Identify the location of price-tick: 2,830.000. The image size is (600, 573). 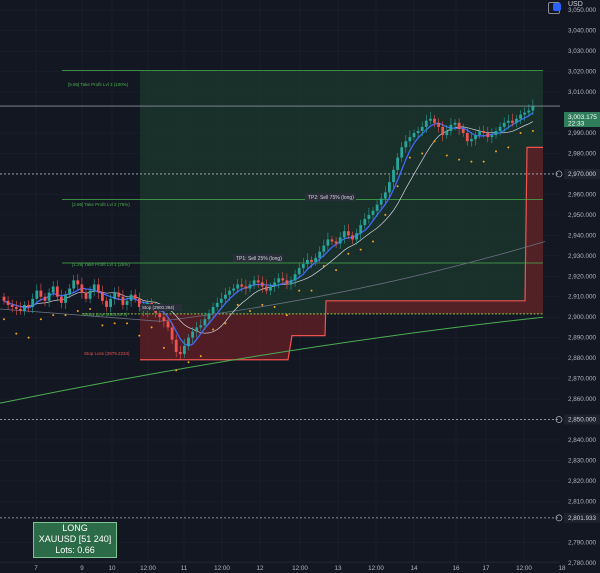
(582, 460).